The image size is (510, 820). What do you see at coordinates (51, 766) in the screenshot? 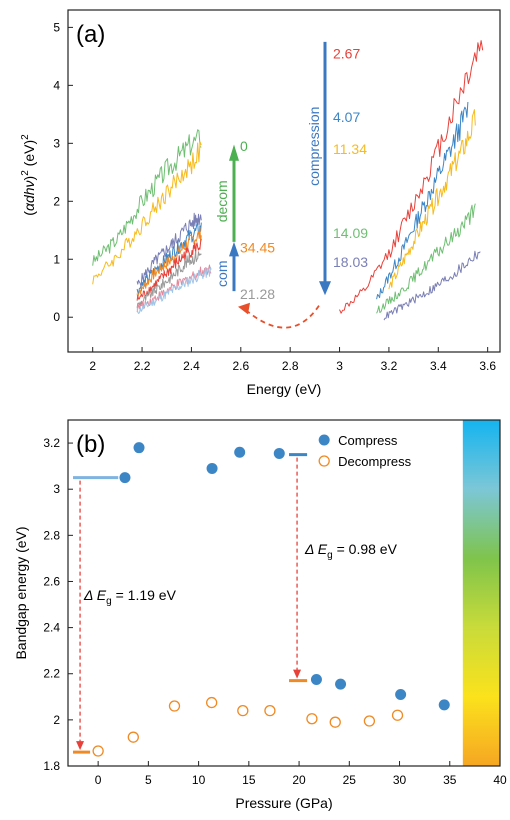
I see `y-tick-label: 1.8` at bounding box center [51, 766].